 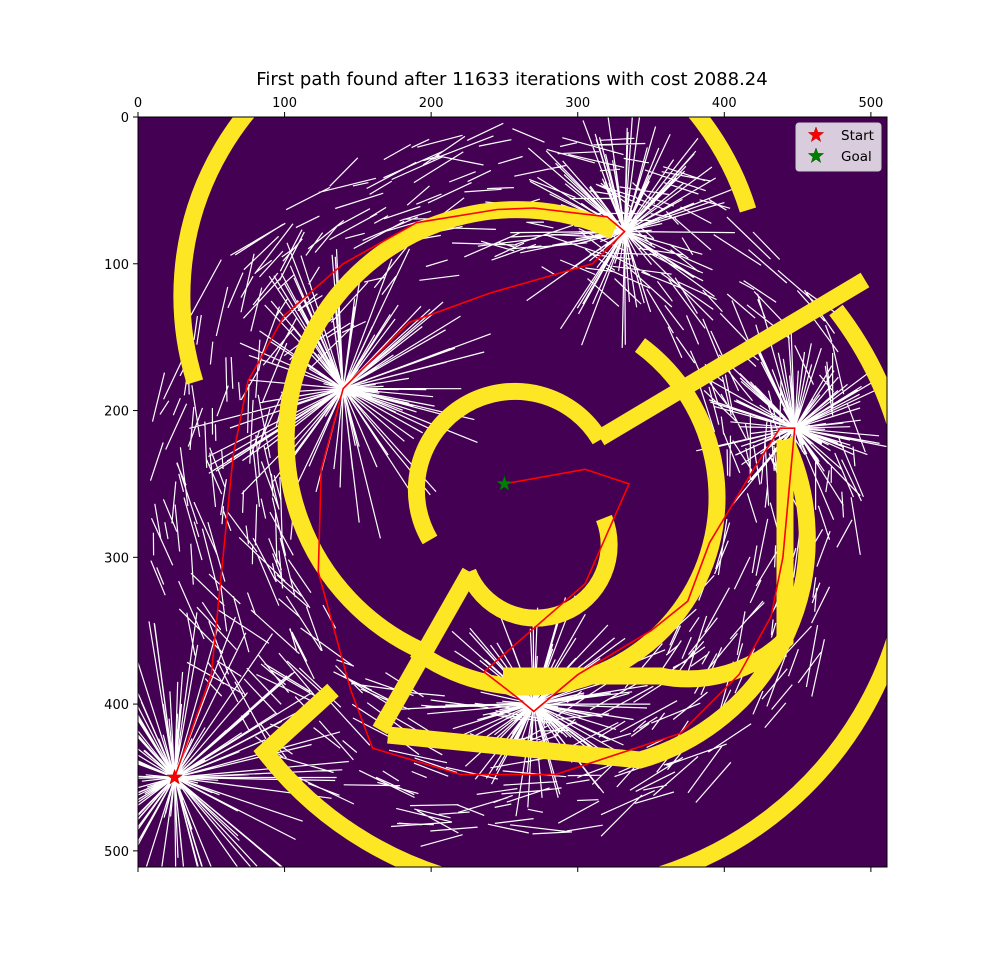 What do you see at coordinates (116, 412) in the screenshot?
I see `y-tick-label: 200` at bounding box center [116, 412].